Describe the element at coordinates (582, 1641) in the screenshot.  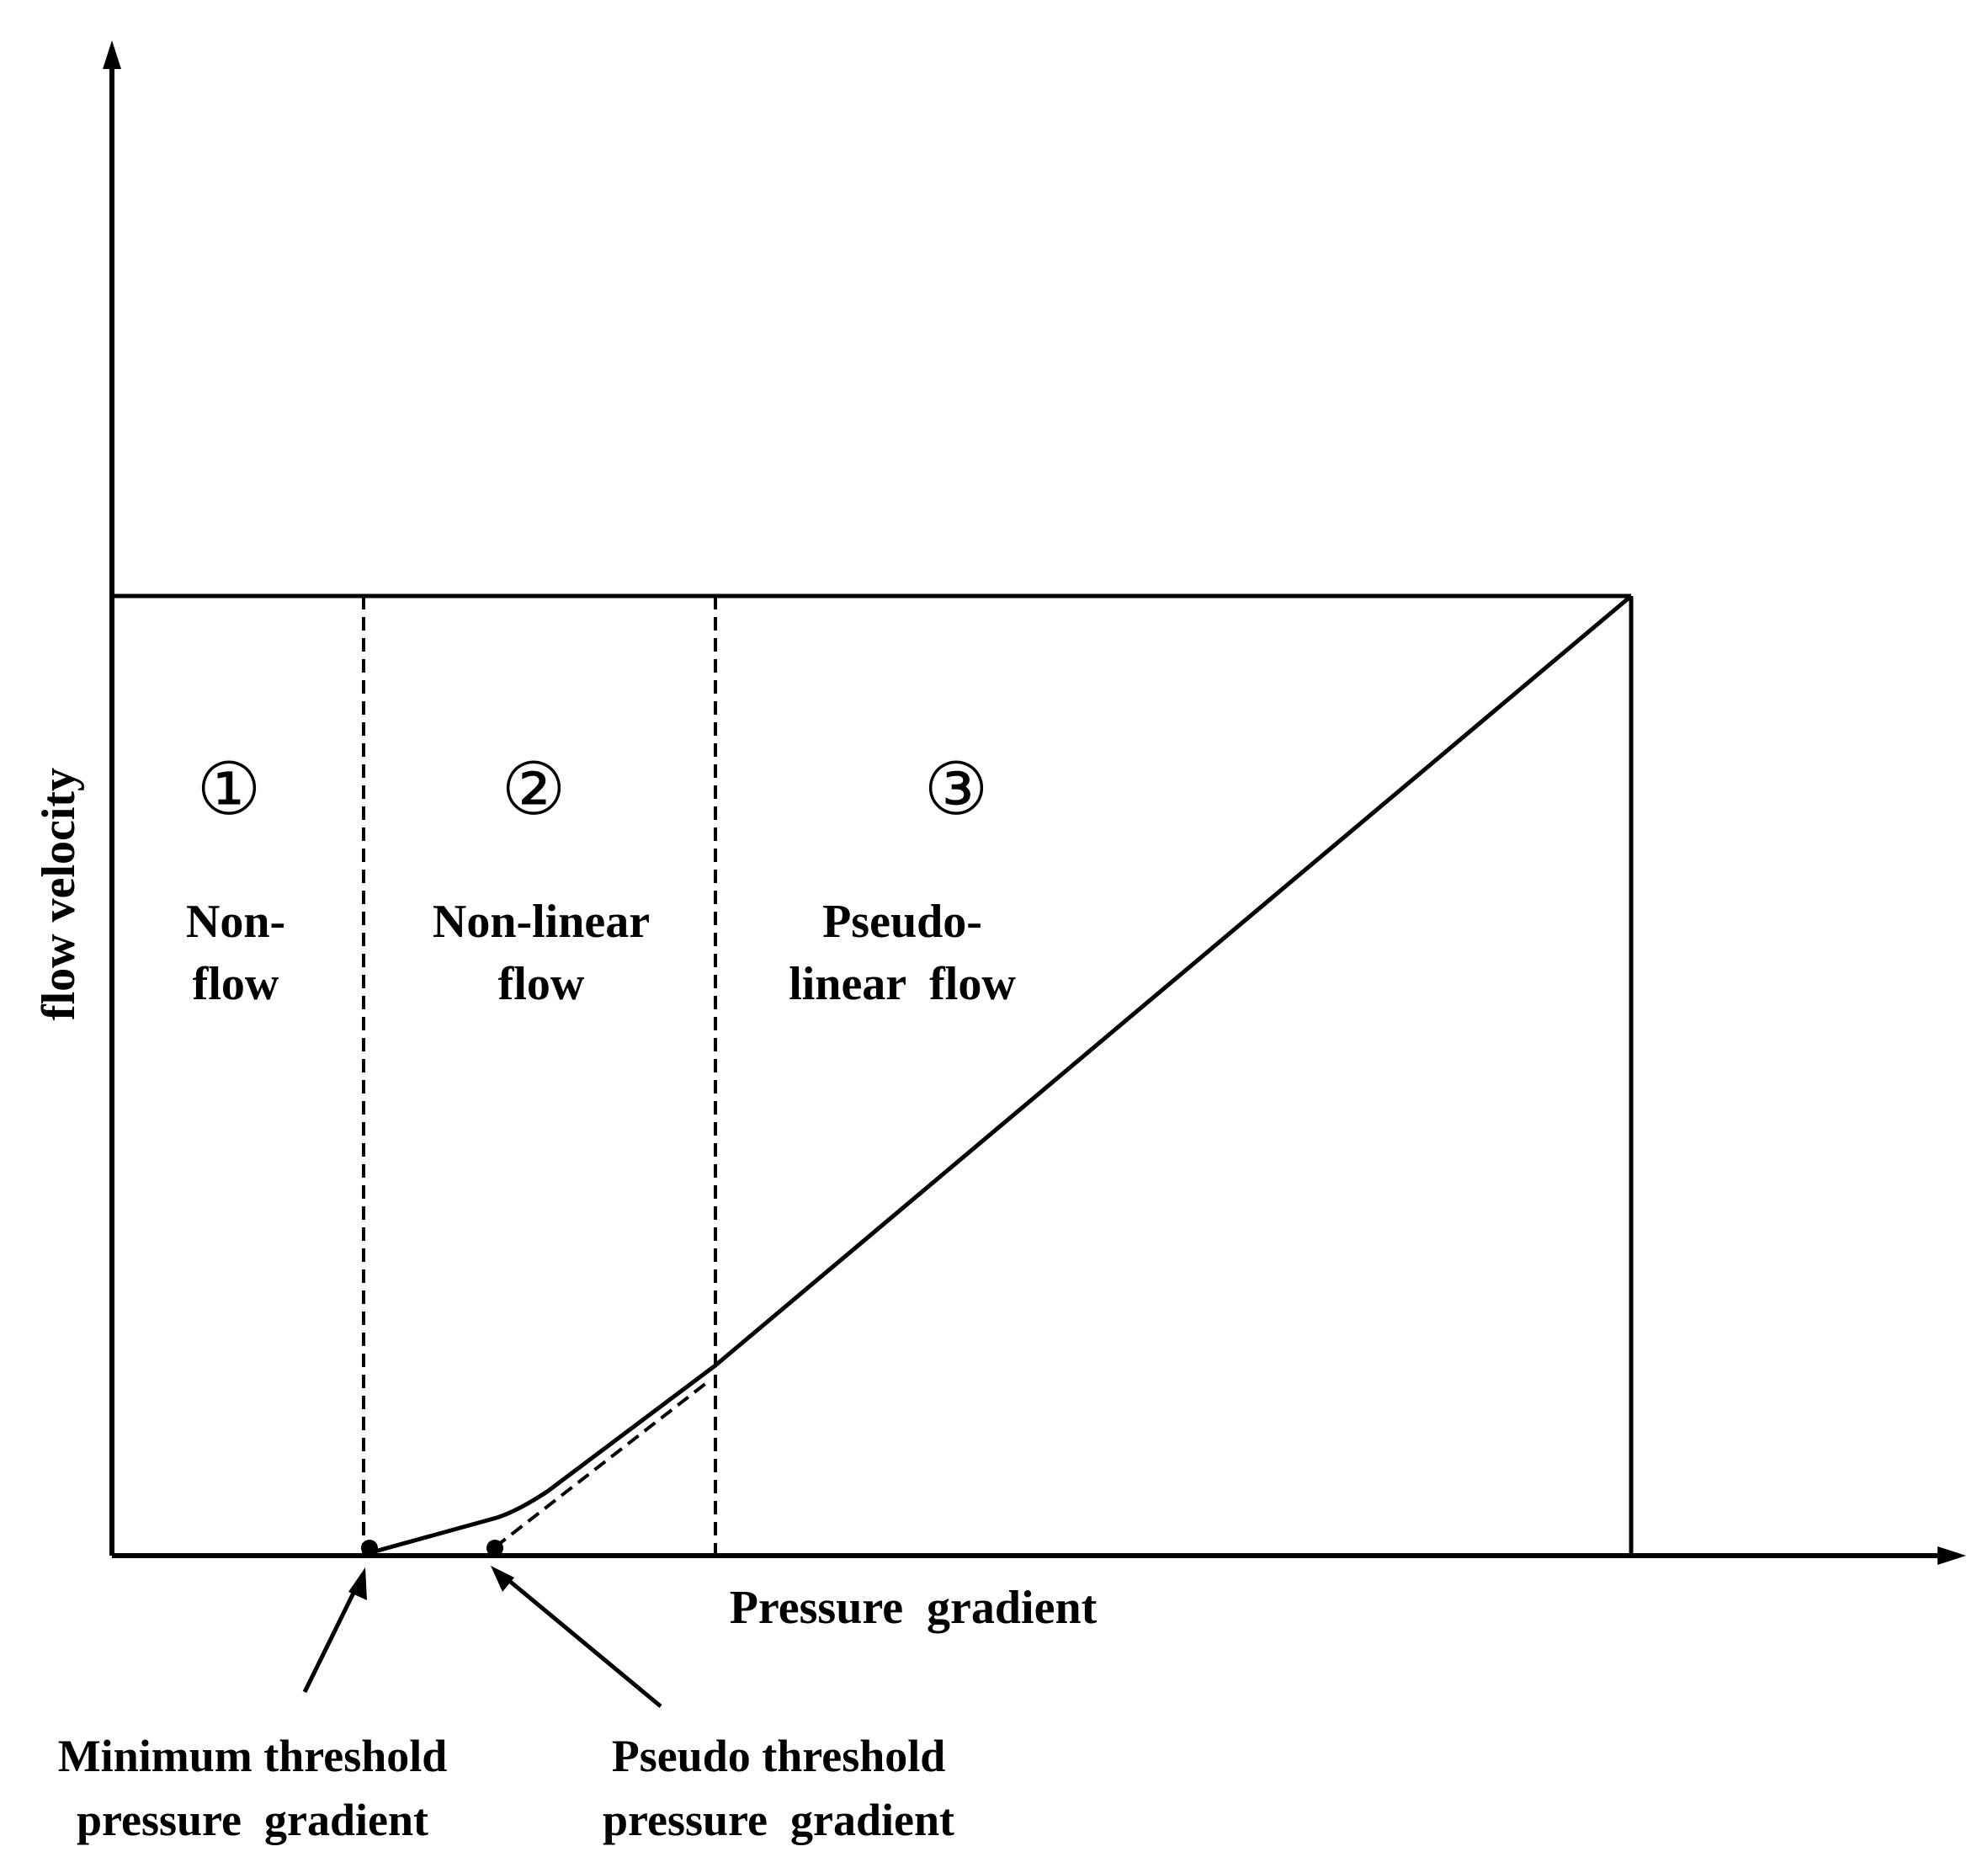
I see `pseudo-threshold-arrow` at that location.